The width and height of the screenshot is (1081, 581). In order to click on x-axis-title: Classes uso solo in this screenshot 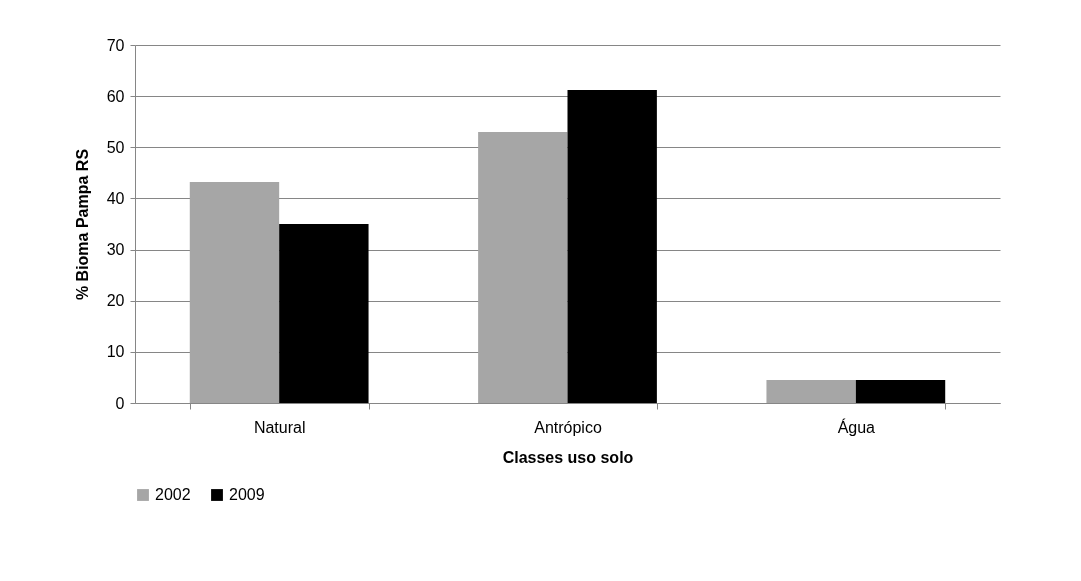, I will do `click(568, 457)`.